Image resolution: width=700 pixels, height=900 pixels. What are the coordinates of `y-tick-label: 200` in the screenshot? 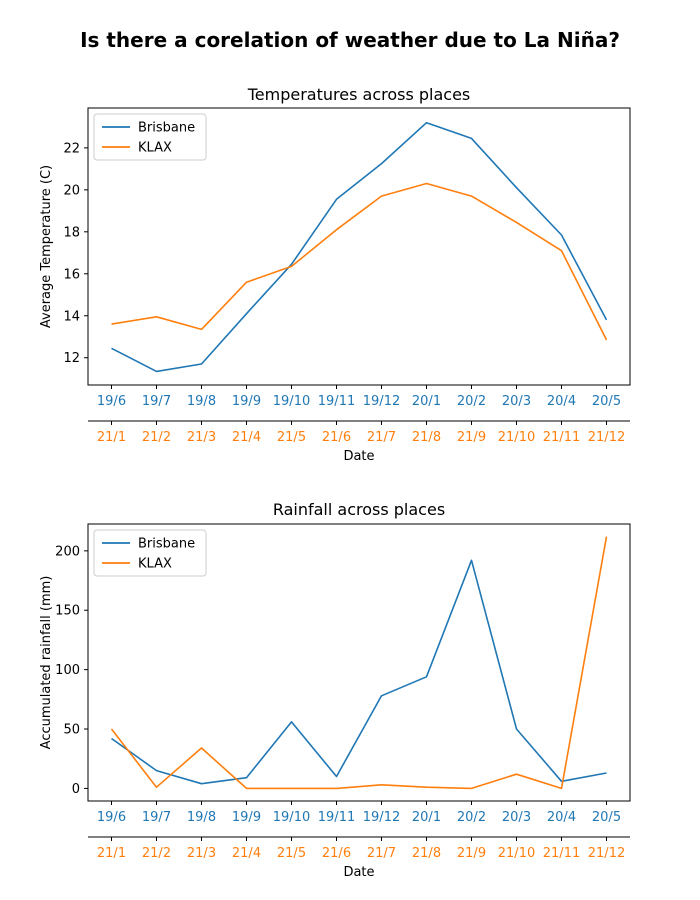 It's located at (67, 551).